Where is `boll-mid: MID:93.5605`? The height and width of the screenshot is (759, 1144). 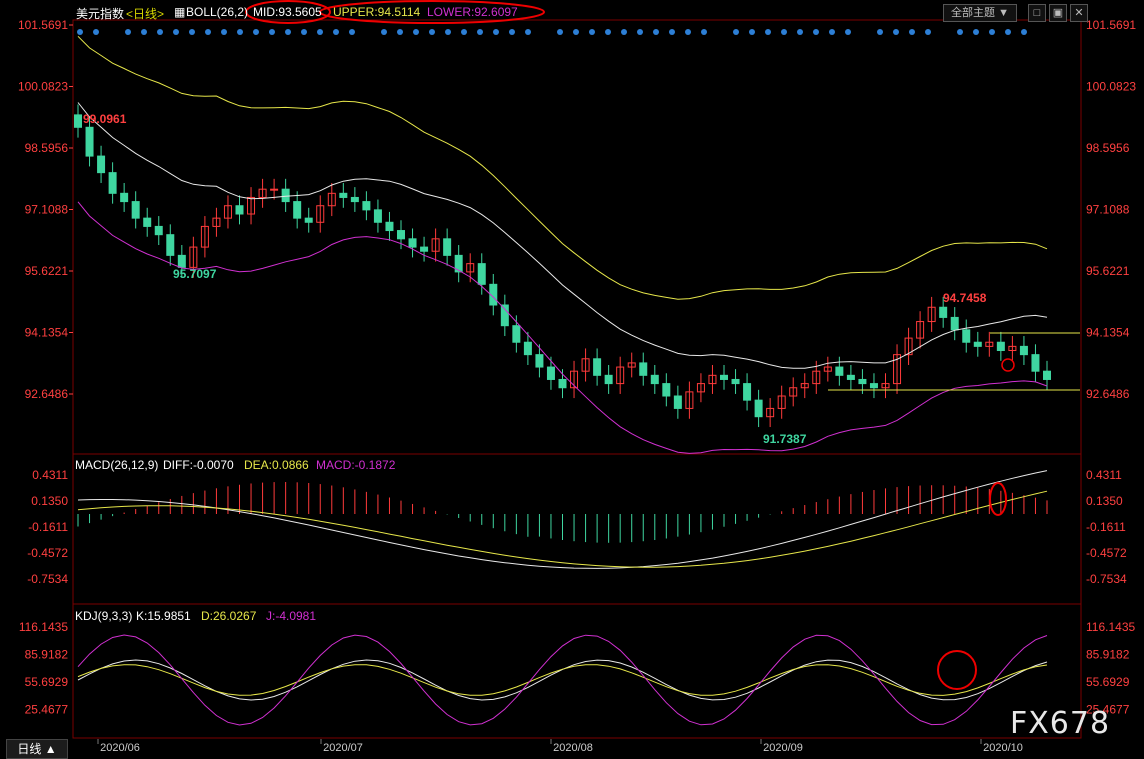 boll-mid: MID:93.5605 is located at coordinates (287, 12).